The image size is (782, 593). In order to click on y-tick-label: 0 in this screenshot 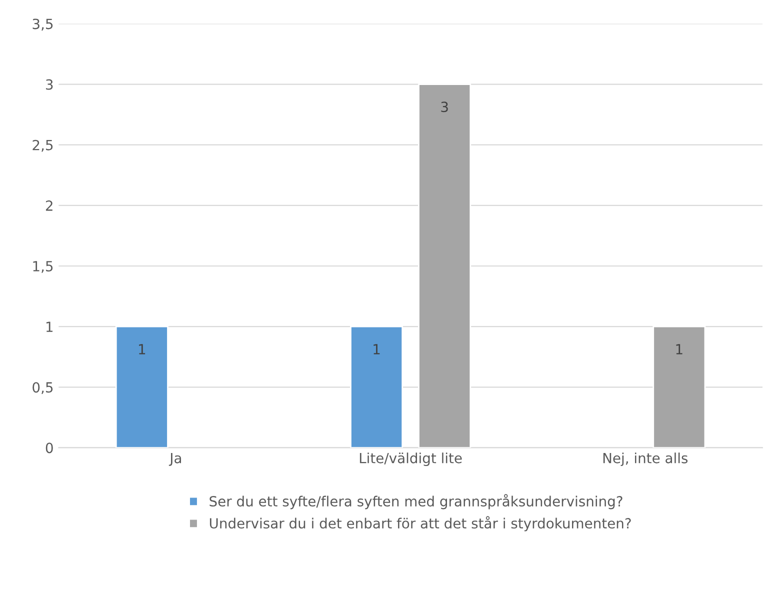, I will do `click(49, 448)`.